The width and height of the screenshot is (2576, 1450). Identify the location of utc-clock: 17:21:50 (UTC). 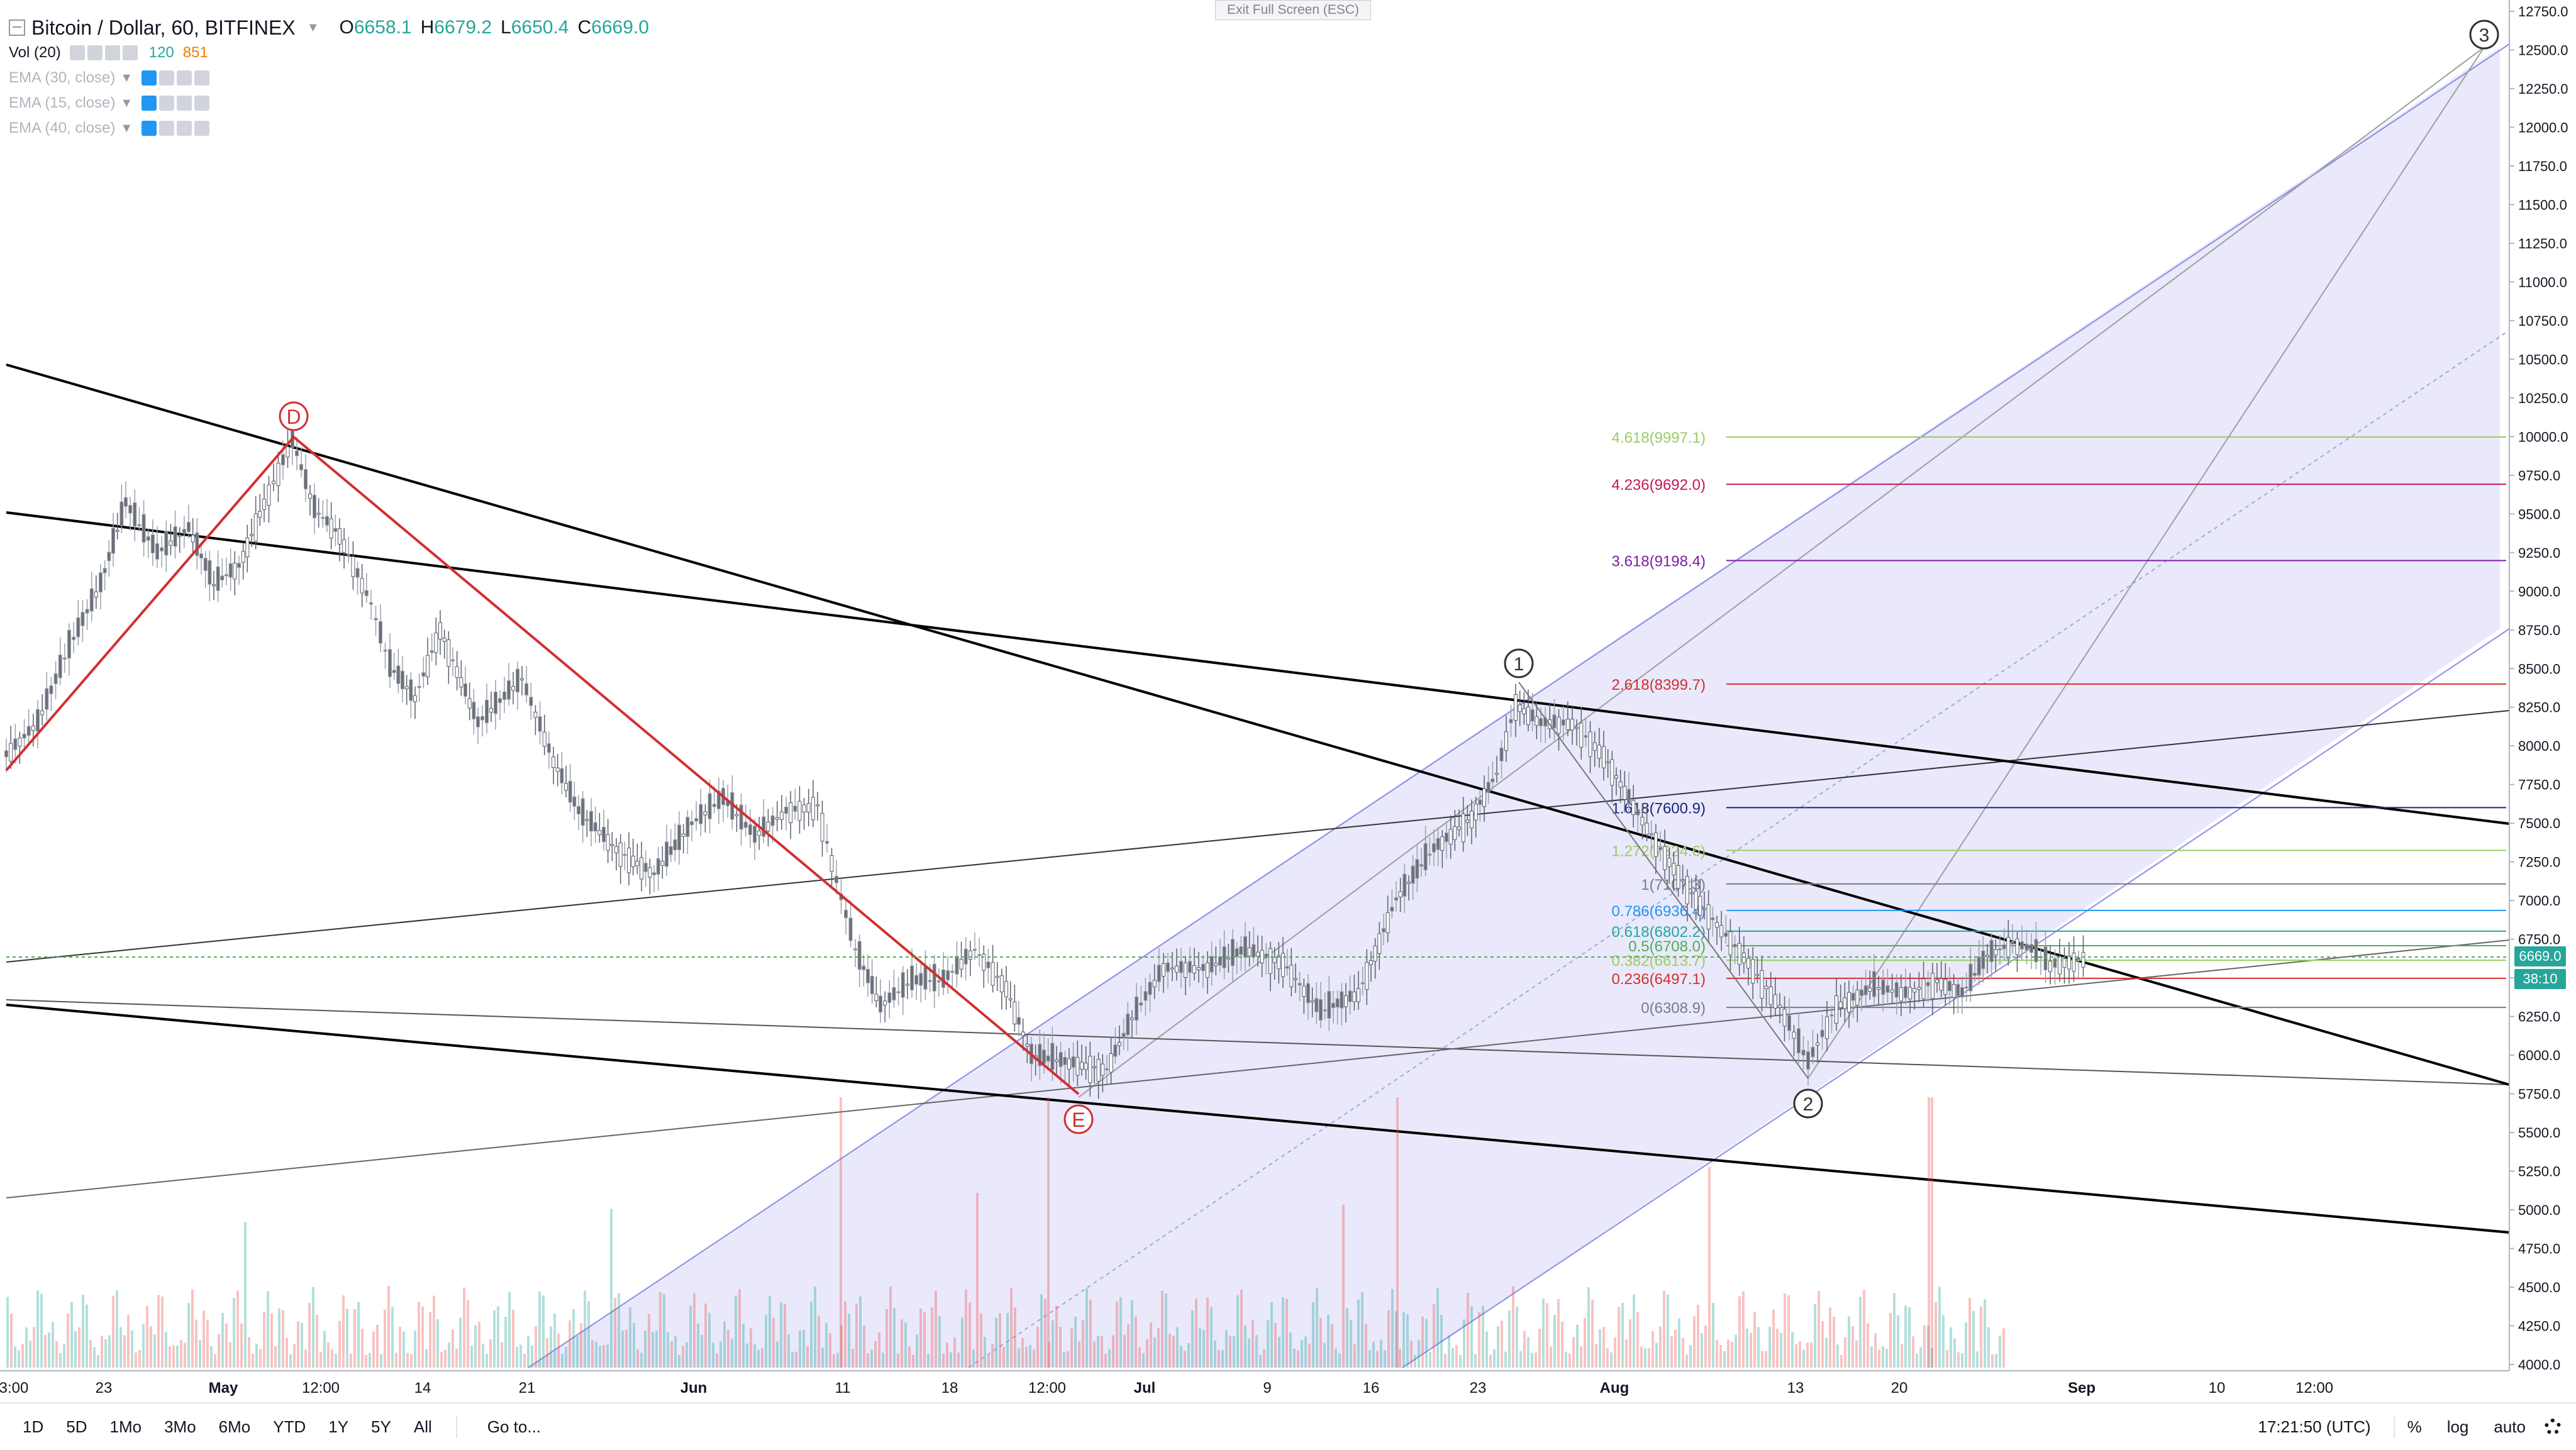
(2314, 1426).